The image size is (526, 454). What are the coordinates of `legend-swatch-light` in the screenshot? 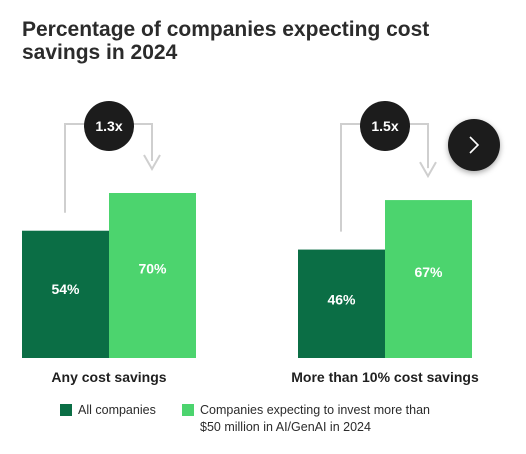 It's located at (188, 410).